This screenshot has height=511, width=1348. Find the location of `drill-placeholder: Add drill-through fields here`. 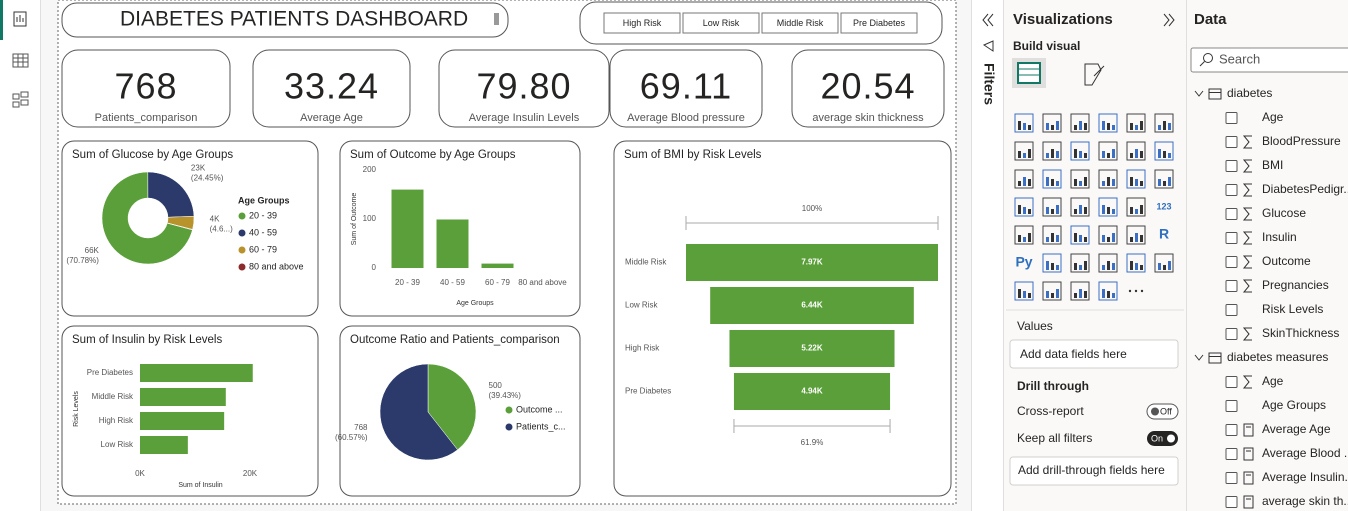

drill-placeholder: Add drill-through fields here is located at coordinates (1091, 470).